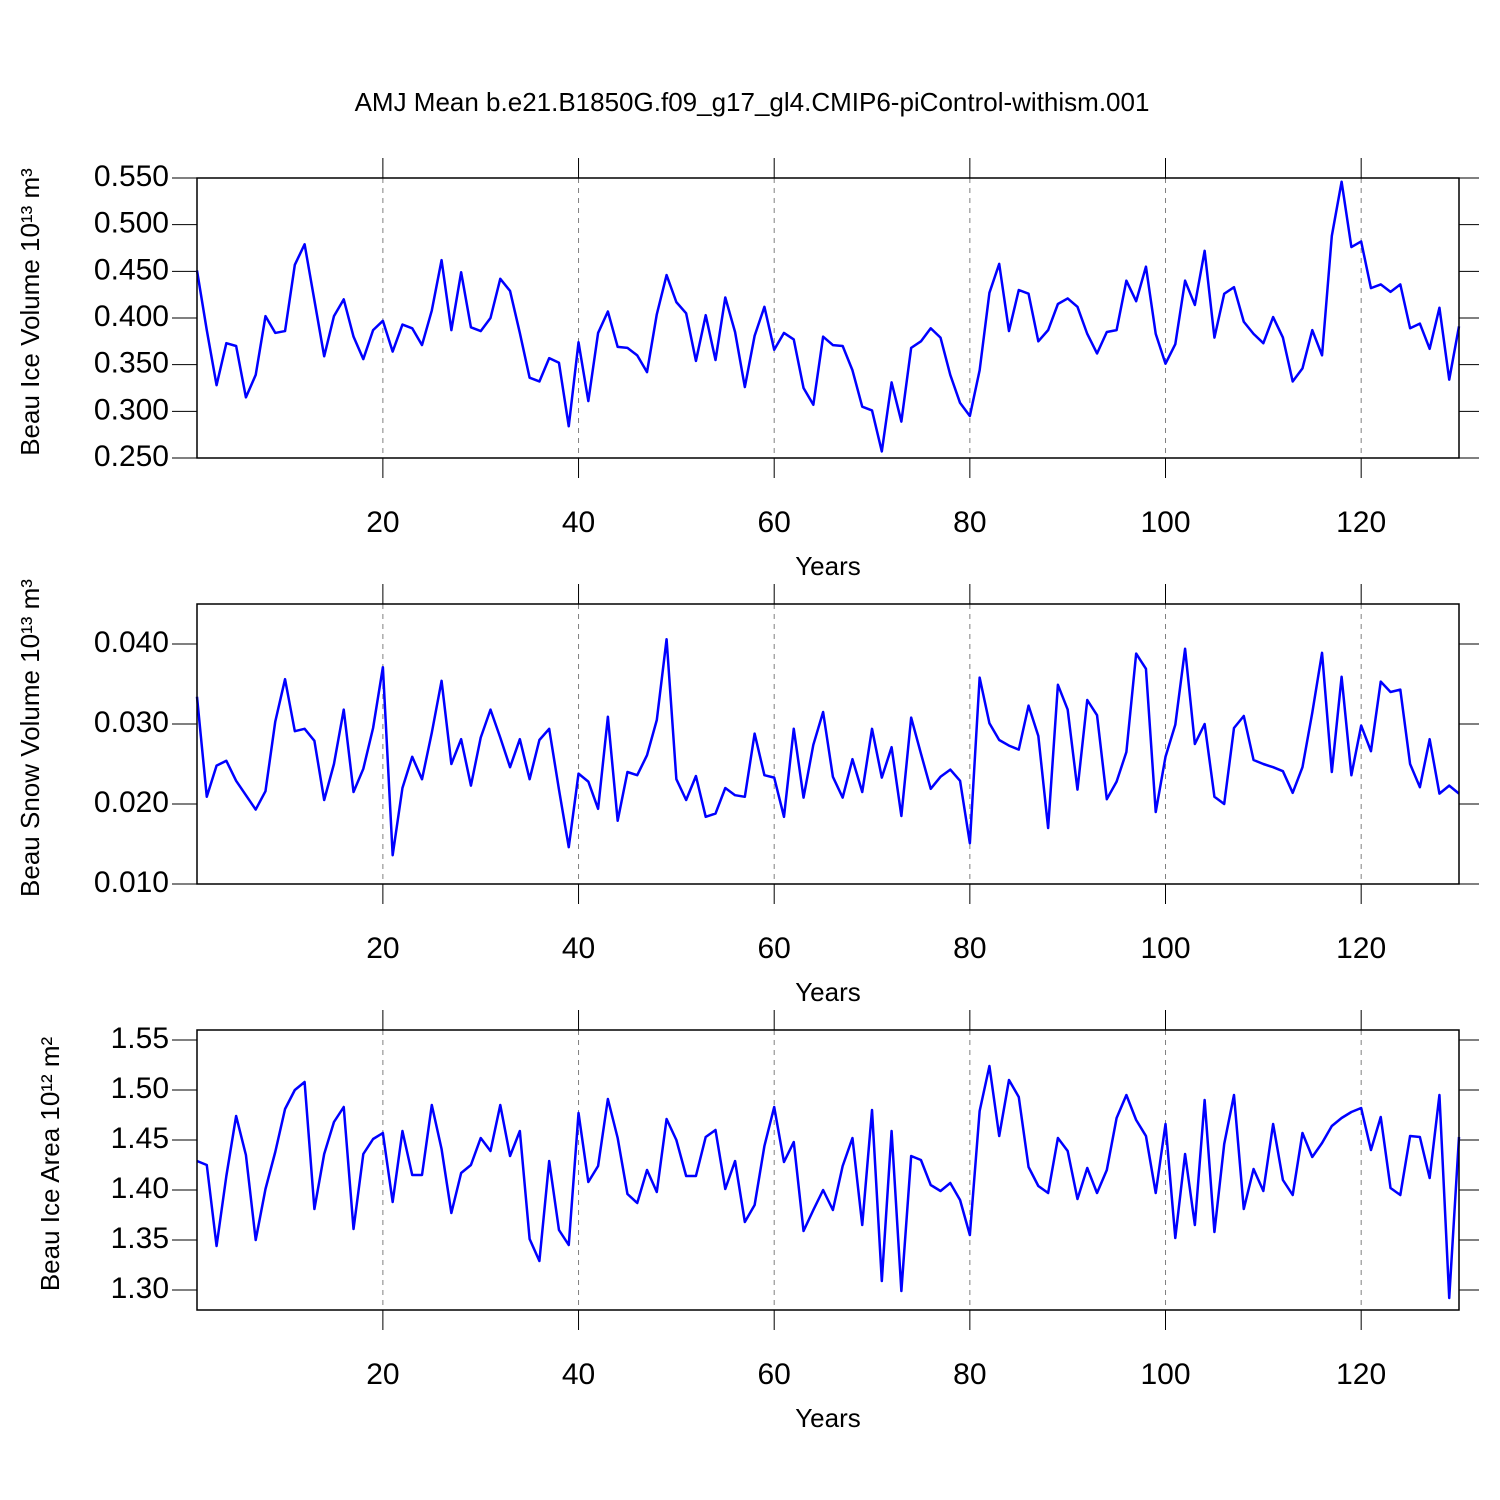 The width and height of the screenshot is (1500, 1500). I want to click on y-tick-label: 0.300, so click(131, 409).